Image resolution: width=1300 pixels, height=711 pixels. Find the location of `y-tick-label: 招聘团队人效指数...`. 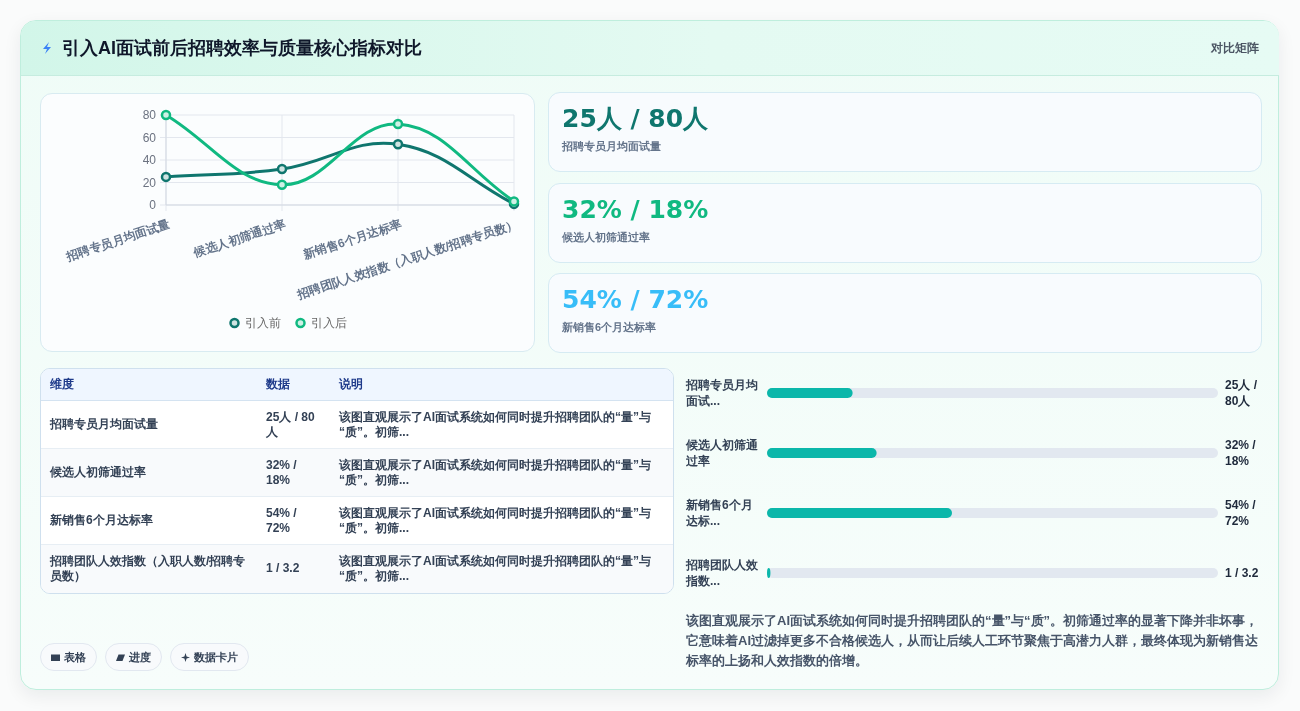

y-tick-label: 招聘团队人效指数... is located at coordinates (722, 573).